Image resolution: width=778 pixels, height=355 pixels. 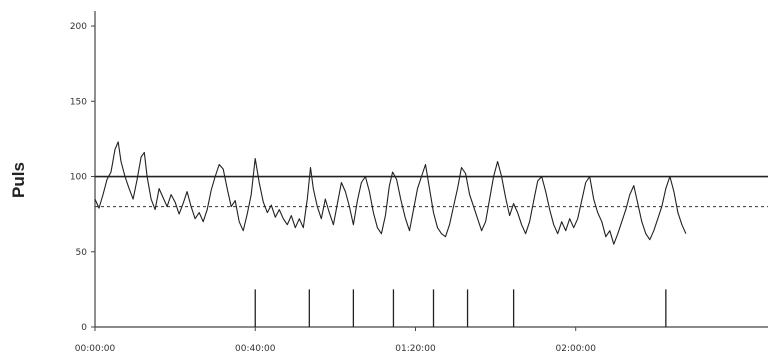 What do you see at coordinates (335, 340) in the screenshot?
I see `x-axis-ticks: 00:00:00 00:40:00 01:20:00 02:00:00` at bounding box center [335, 340].